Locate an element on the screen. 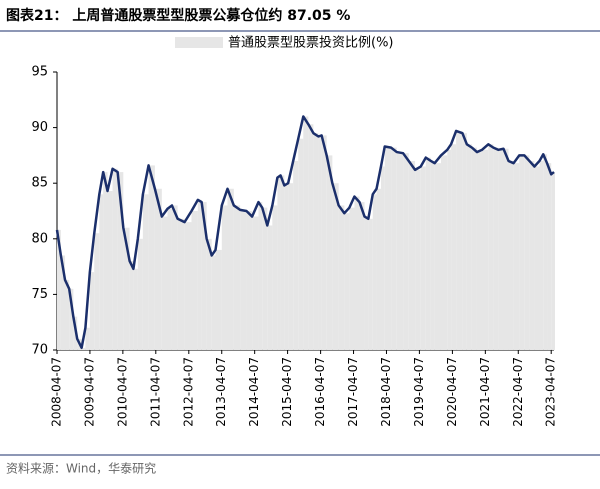 The image size is (600, 489). x-tick-label: 2019-04-07 is located at coordinates (419, 392).